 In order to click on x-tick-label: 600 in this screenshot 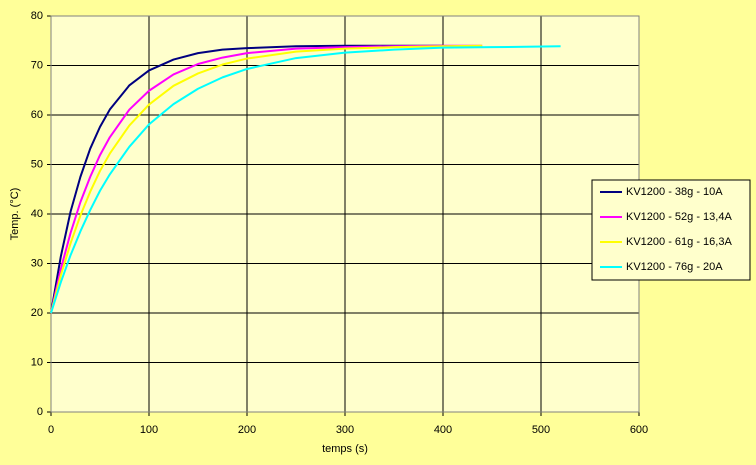, I will do `click(639, 430)`.